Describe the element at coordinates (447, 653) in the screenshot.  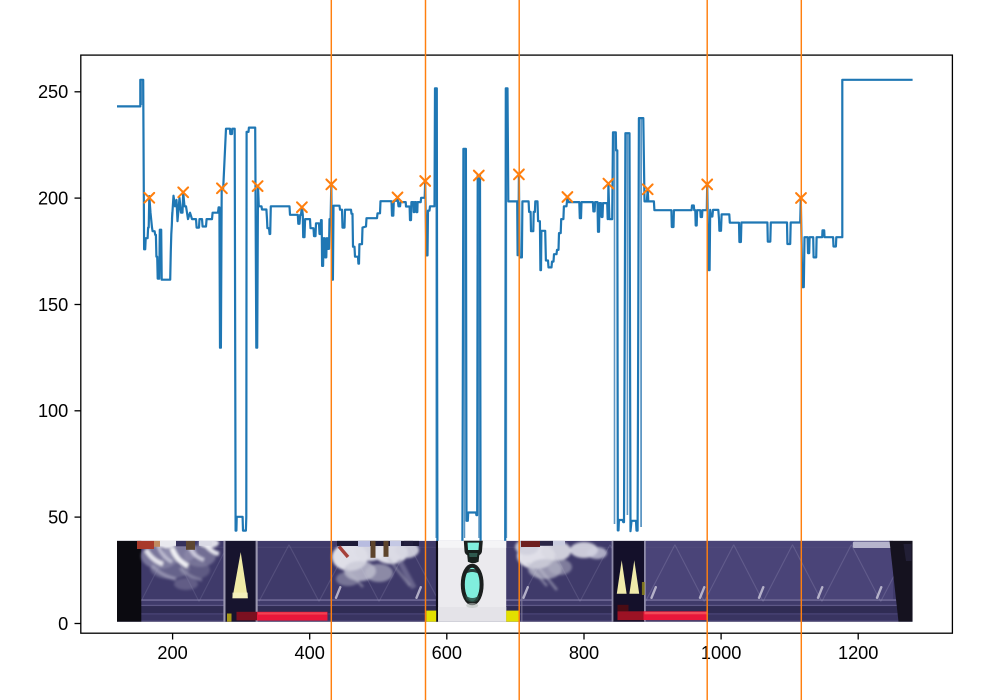
I see `svg-text: 600` at that location.